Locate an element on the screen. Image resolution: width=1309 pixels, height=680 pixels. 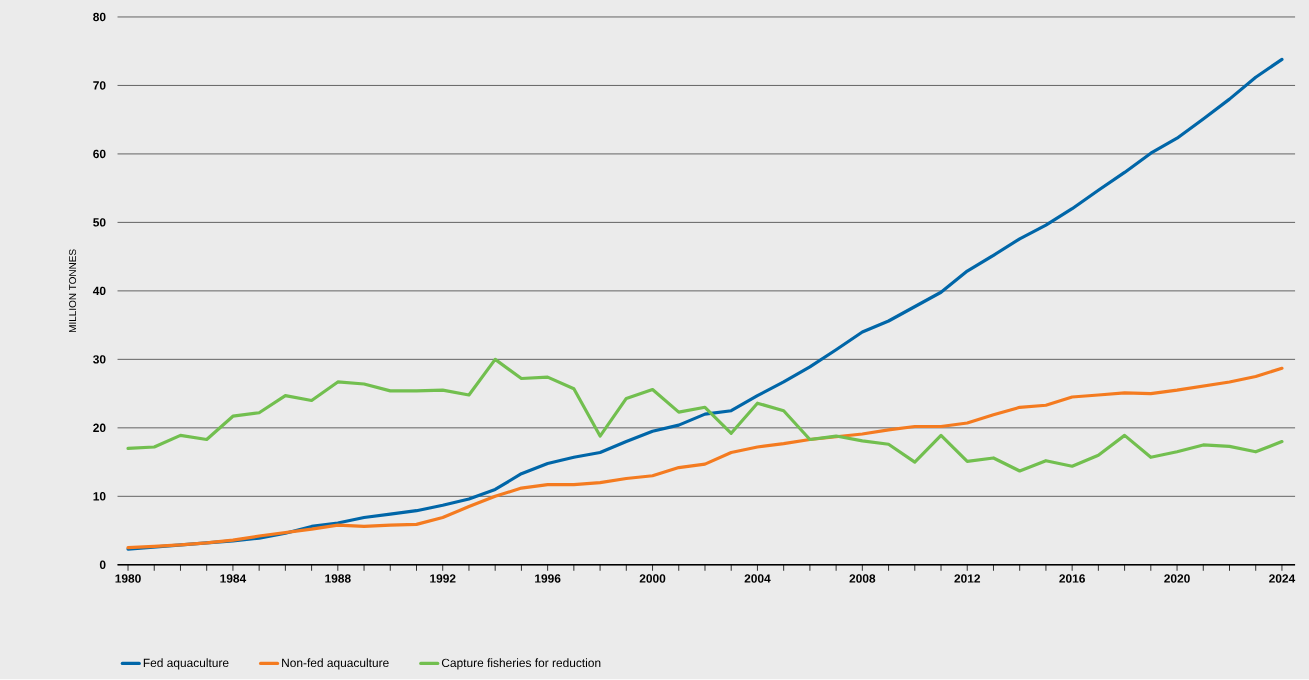
x-tick-label: 1984 is located at coordinates (233, 578).